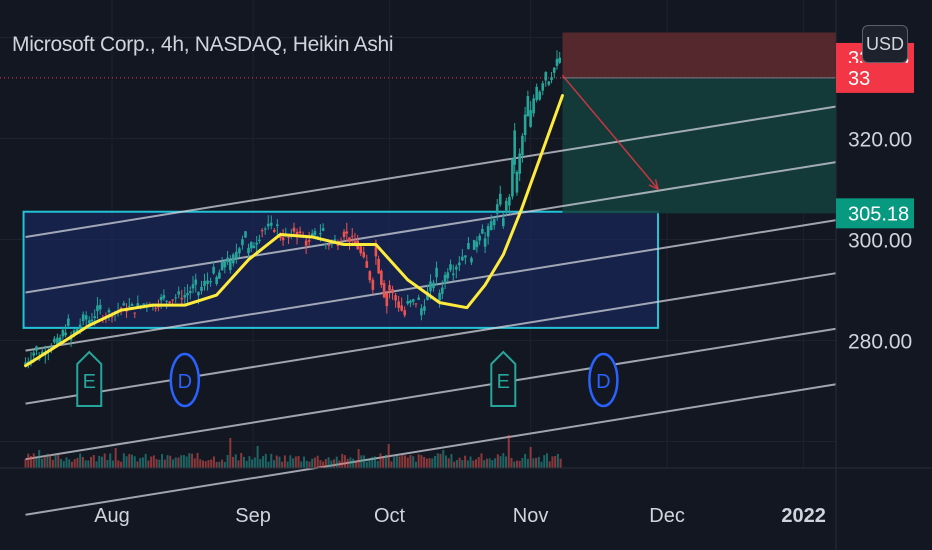  Describe the element at coordinates (531, 516) in the screenshot. I see `time-tick-label: Nov` at that location.